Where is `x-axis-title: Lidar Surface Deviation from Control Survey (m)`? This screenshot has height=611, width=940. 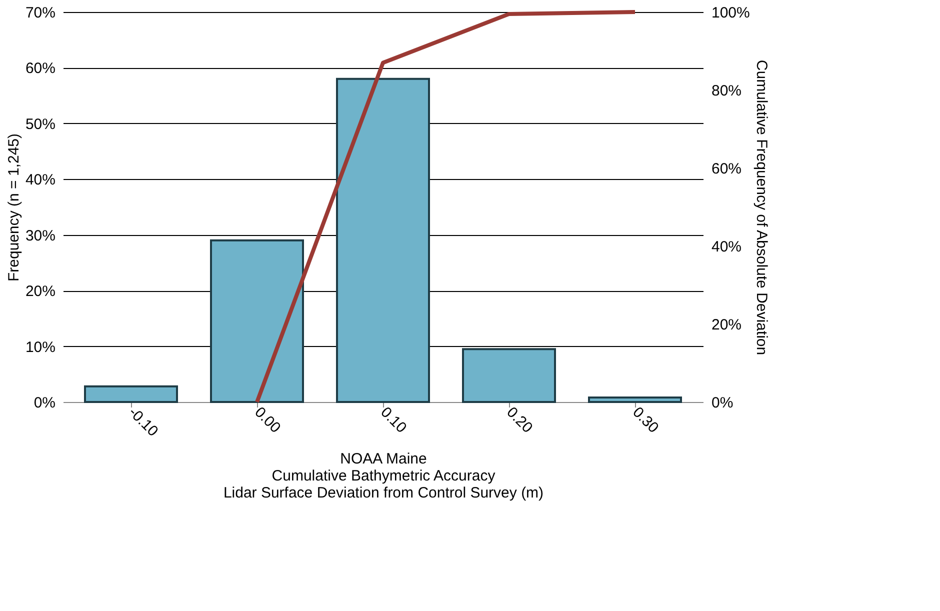 x-axis-title: Lidar Surface Deviation from Control Survey (m) is located at coordinates (383, 493).